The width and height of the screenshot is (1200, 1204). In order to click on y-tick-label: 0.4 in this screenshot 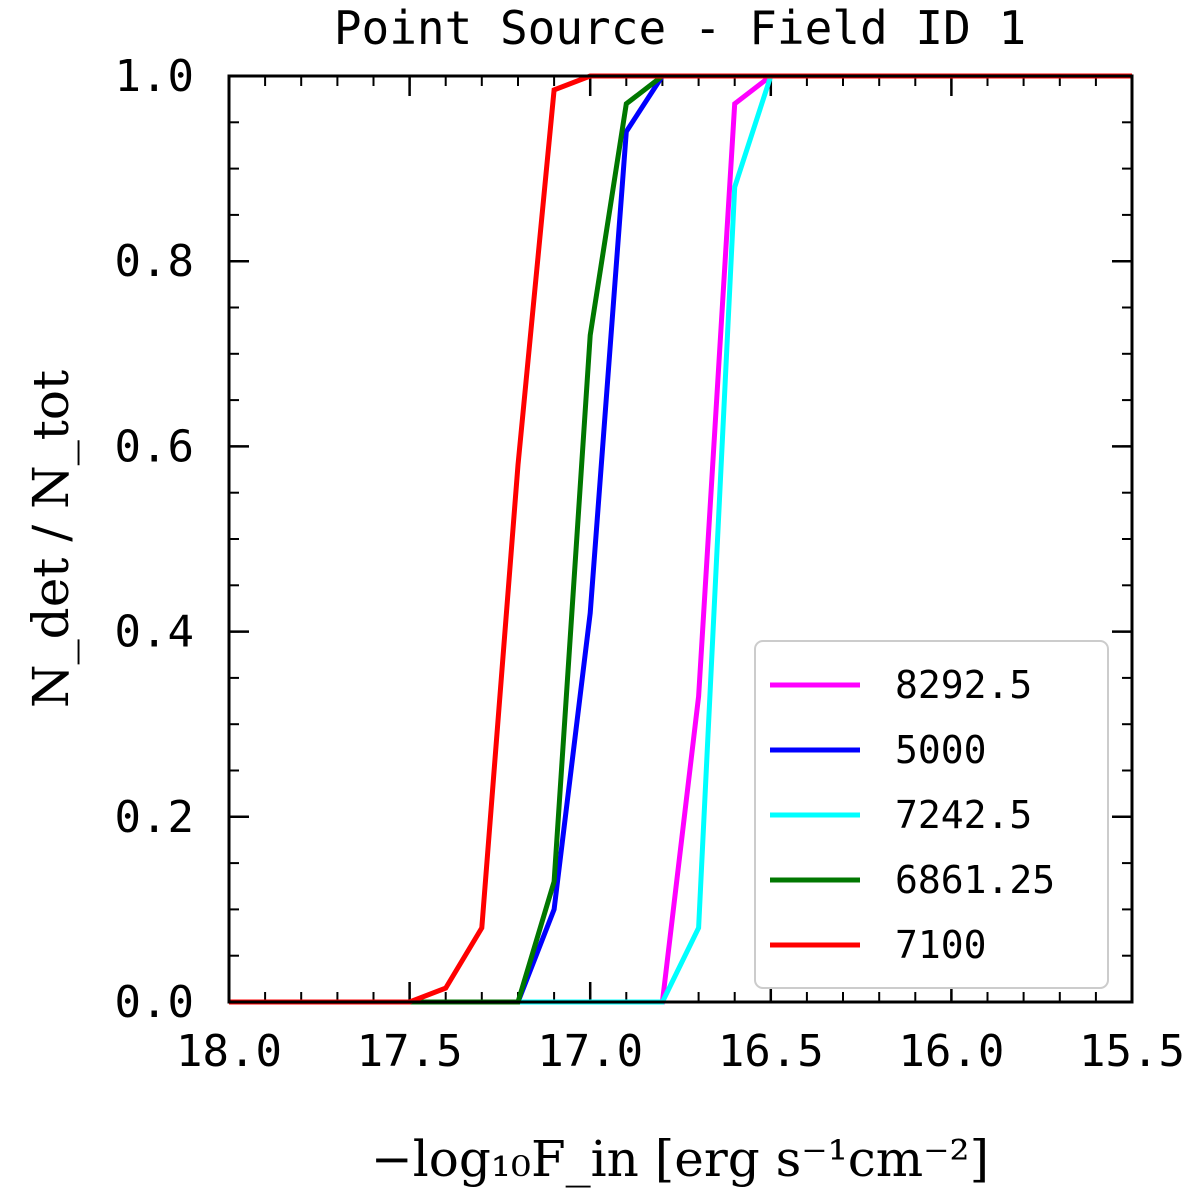, I will do `click(154, 632)`.